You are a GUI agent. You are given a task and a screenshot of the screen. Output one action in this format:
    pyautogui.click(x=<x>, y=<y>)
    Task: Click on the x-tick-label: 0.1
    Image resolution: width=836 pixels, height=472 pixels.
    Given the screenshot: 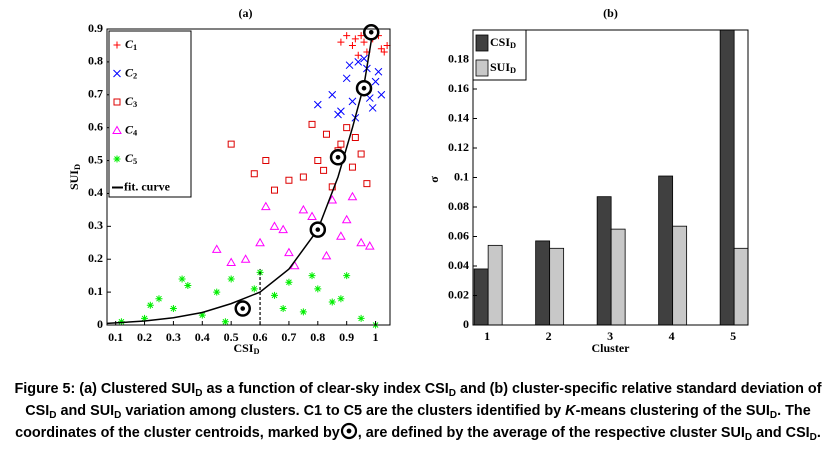 What is the action you would take?
    pyautogui.click(x=115, y=337)
    